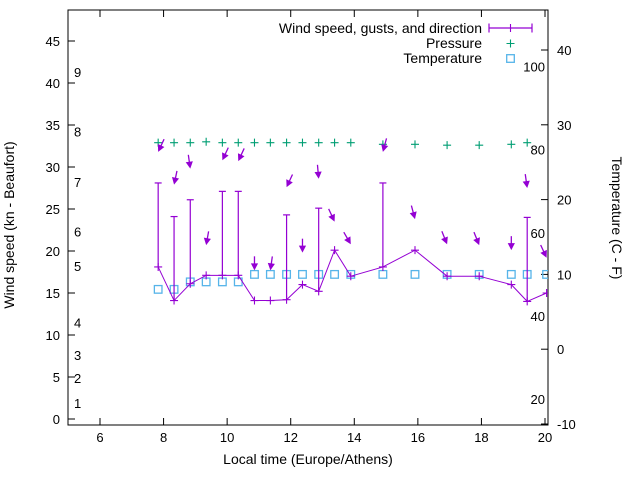  I want to click on beaufort-label: 9, so click(77, 72).